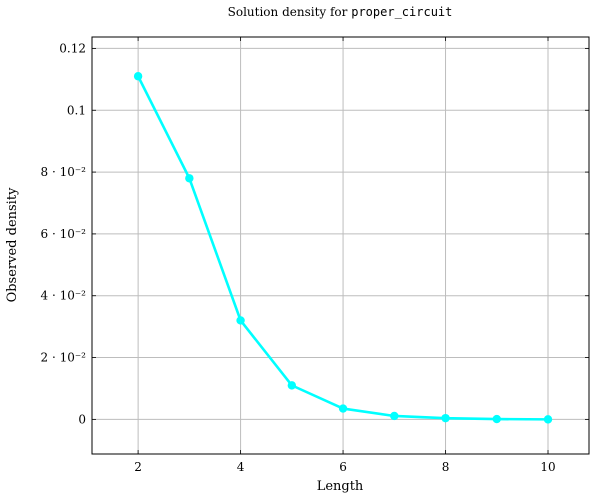  Describe the element at coordinates (72, 48) in the screenshot. I see `y-tick-label: 0.12` at that location.